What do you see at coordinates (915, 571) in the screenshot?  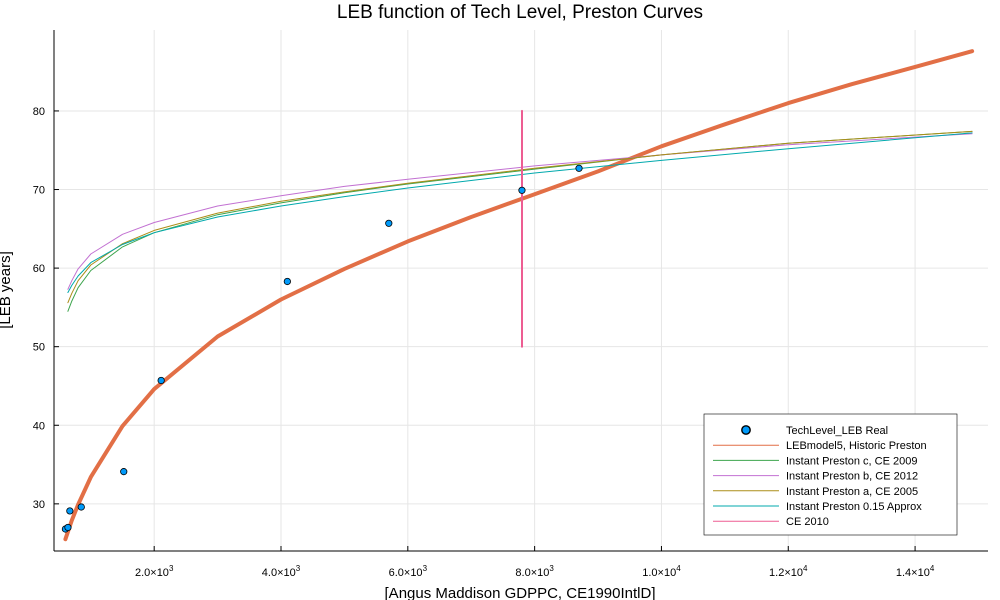 I see `x-tick-label: 1.4×10⁴` at bounding box center [915, 571].